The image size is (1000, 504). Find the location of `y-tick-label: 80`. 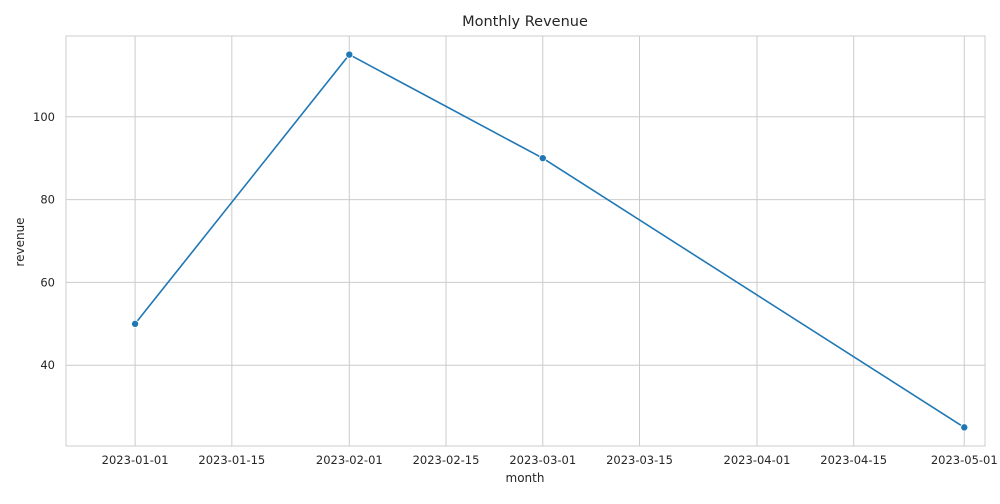

y-tick-label: 80 is located at coordinates (47, 200).